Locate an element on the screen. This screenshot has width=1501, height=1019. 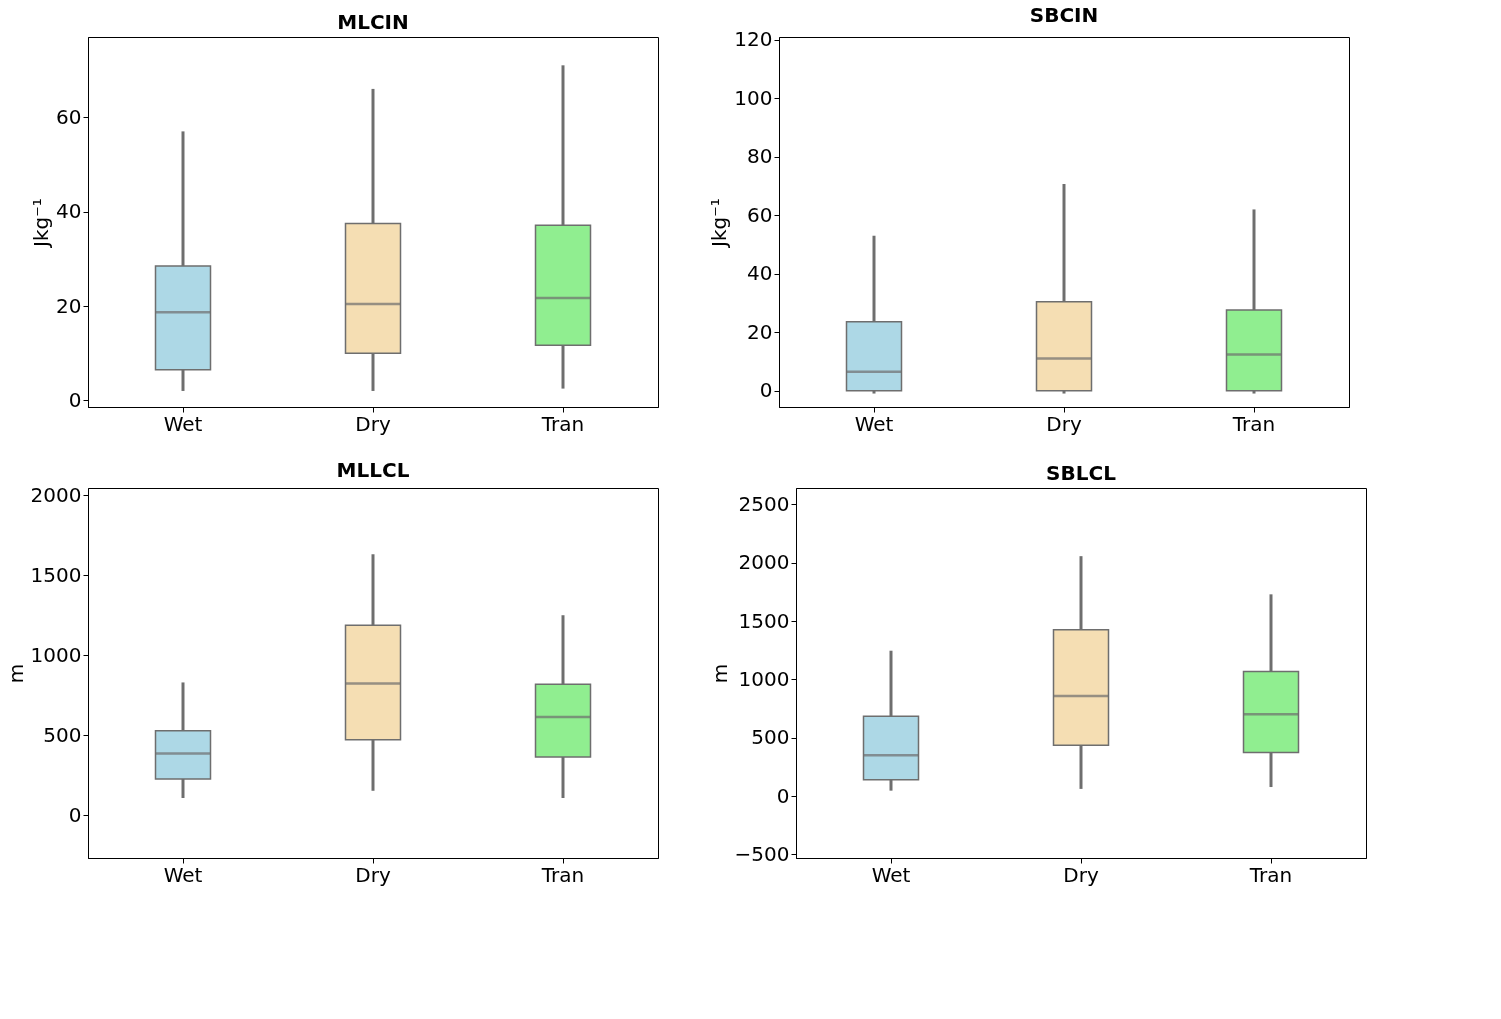
chart-title: SBLCL is located at coordinates (1081, 473).